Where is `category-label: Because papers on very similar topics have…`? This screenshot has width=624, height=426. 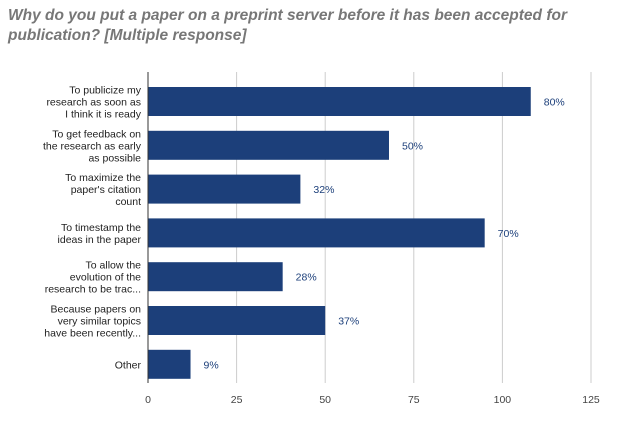 category-label: Because papers on very similar topics have… is located at coordinates (92, 322).